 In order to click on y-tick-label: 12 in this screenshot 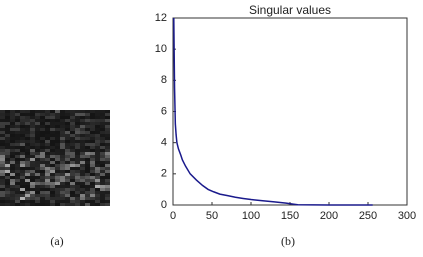, I will do `click(161, 18)`.